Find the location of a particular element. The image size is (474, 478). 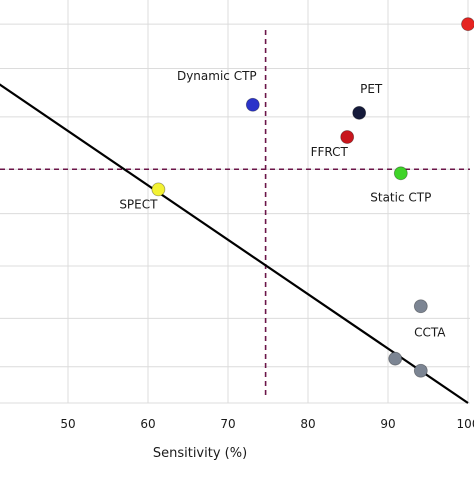

x-tick-label-80: 80 is located at coordinates (307, 424).